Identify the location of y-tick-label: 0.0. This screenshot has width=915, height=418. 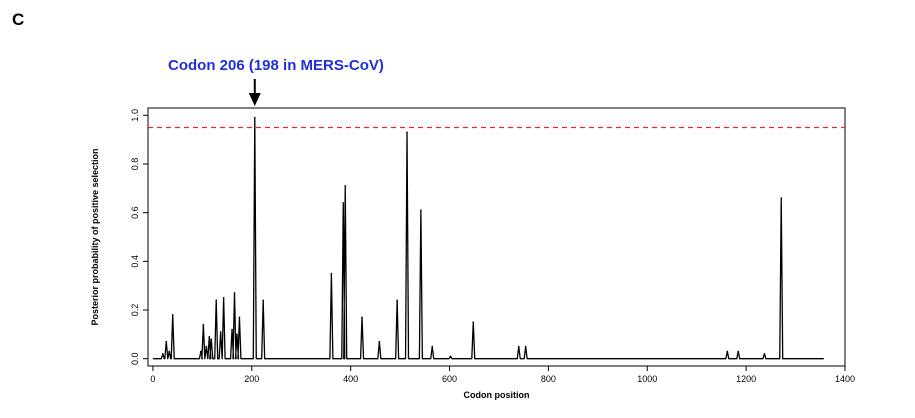
(135, 358).